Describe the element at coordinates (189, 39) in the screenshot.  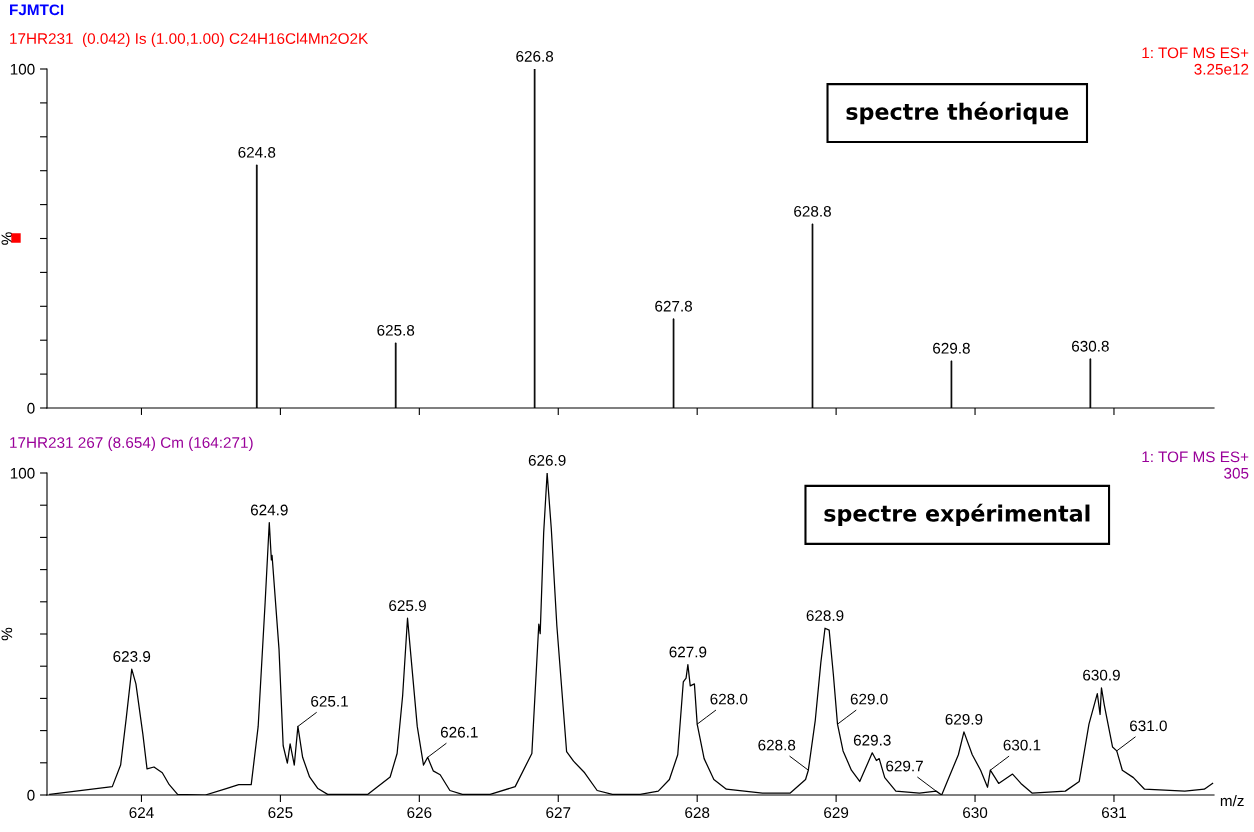
I see `chart-subtitle: 17HR231 (0.042) Is (1.00,1.00) C24H16Cl4Mn2O2K` at that location.